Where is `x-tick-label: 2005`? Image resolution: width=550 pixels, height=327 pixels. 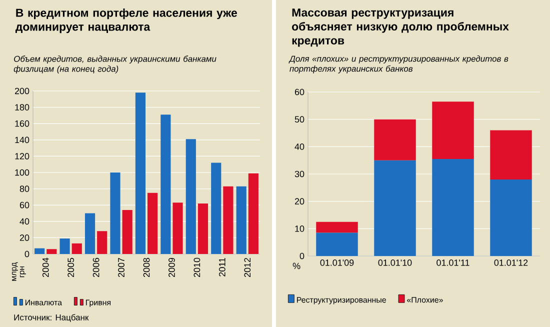
x-tick-label: 2005 is located at coordinates (71, 268).